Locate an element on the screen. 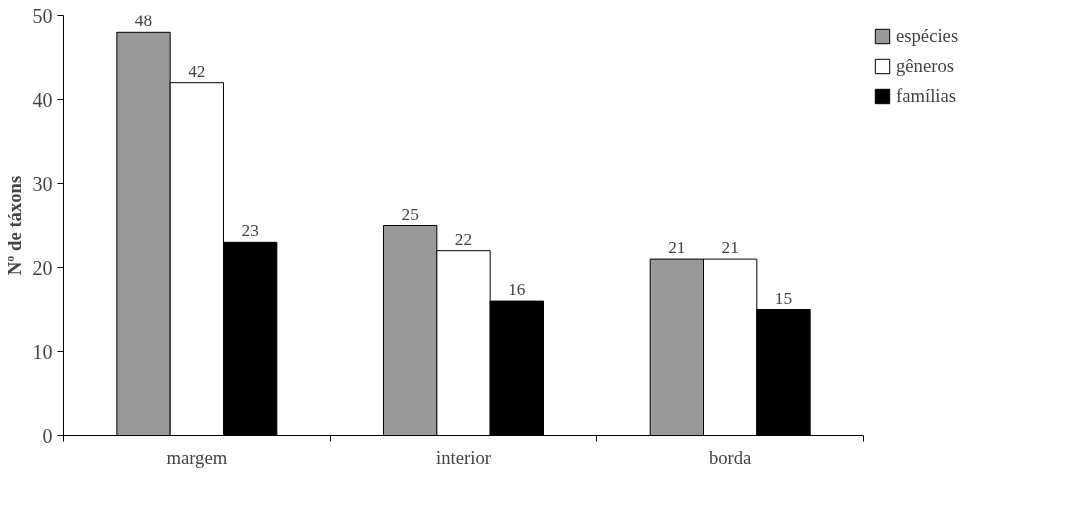 This screenshot has height=506, width=1083. y-tick-label: 0 is located at coordinates (47, 435).